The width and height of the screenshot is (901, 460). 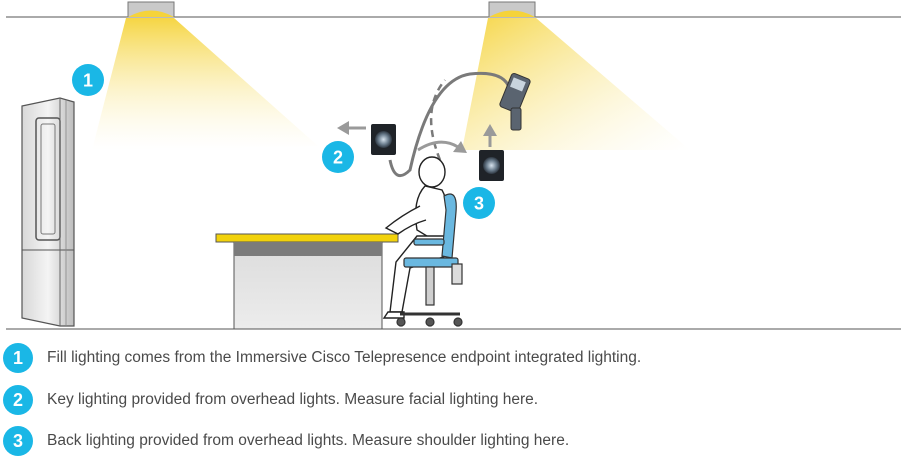 I want to click on svg-text: 1, so click(x=88, y=81).